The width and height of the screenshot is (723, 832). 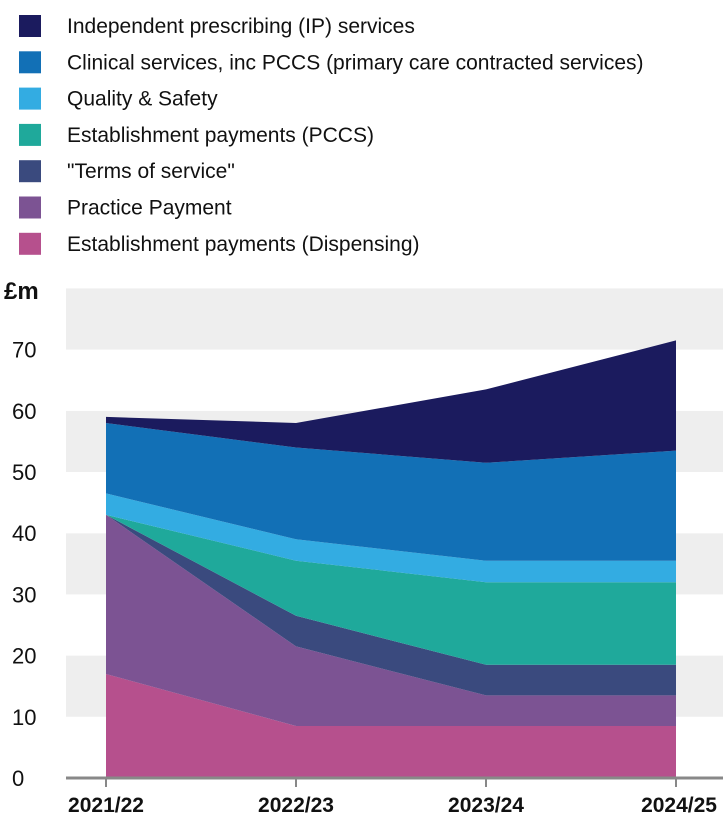 What do you see at coordinates (142, 99) in the screenshot?
I see `legend-label: Quality & Safety` at bounding box center [142, 99].